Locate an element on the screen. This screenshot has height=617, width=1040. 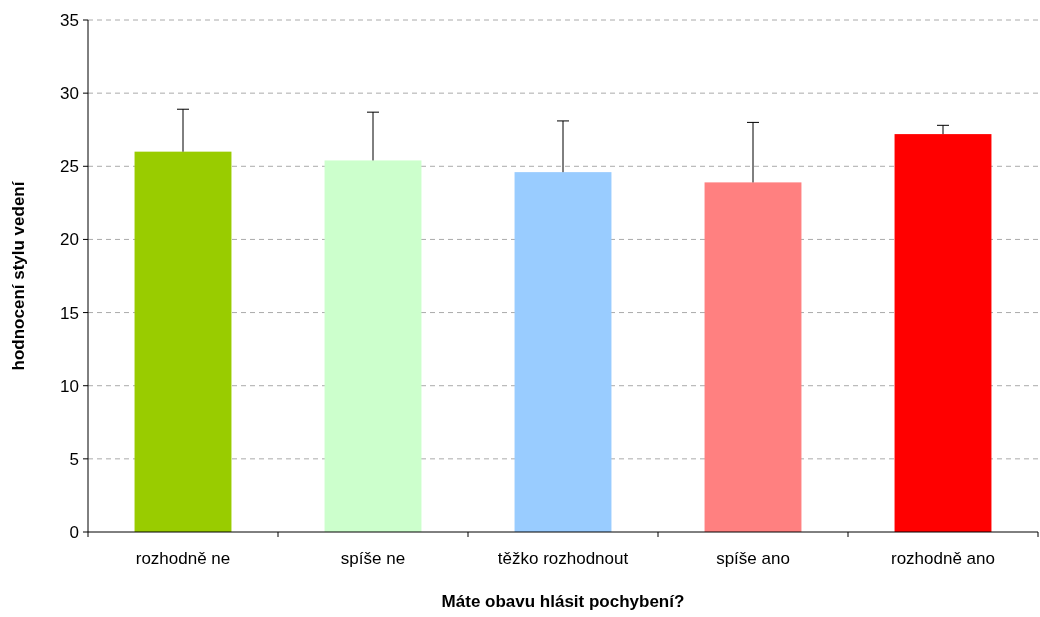
x-axis-title: Máte obavu hlásit pochybení? is located at coordinates (563, 601).